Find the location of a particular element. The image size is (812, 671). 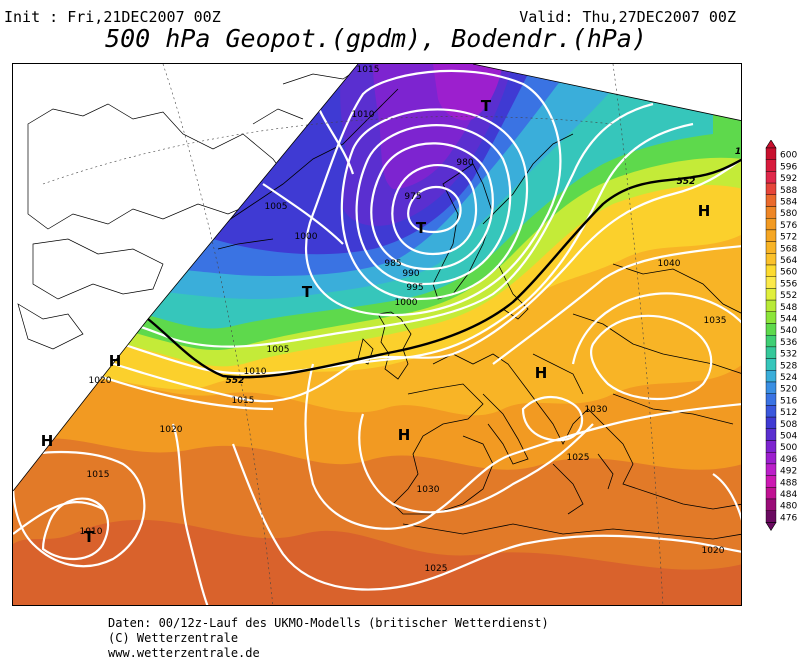

isobar-label: 985 is located at coordinates (392, 264).